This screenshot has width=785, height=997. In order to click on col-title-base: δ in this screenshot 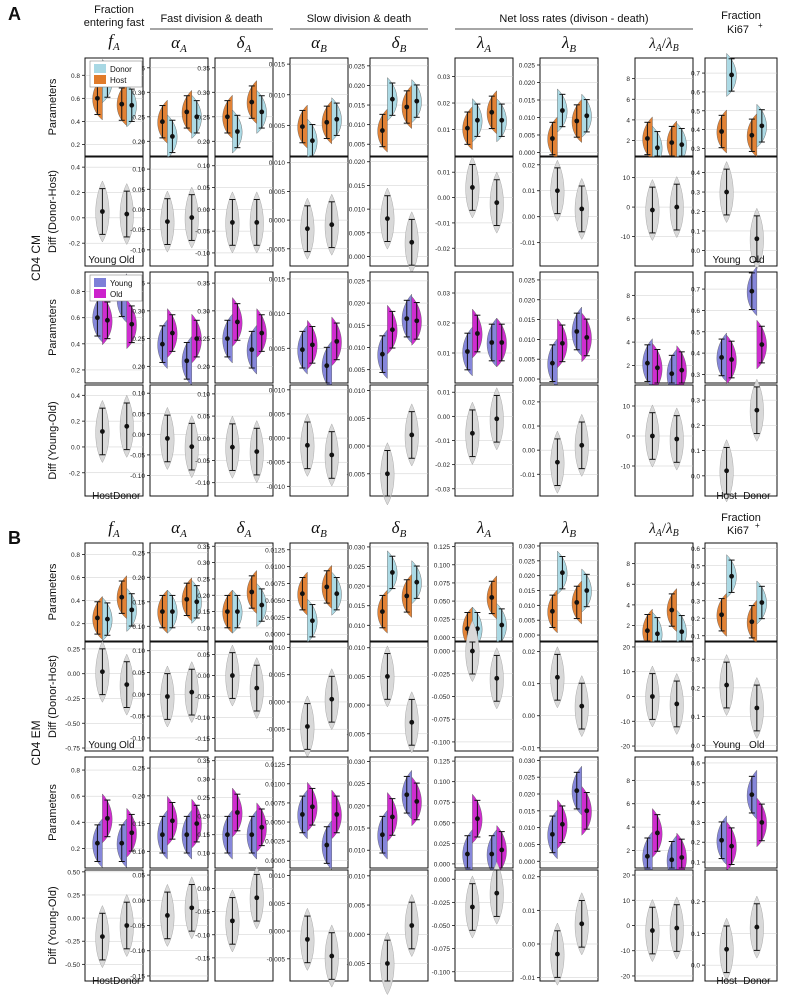, I will do `click(241, 527)`.